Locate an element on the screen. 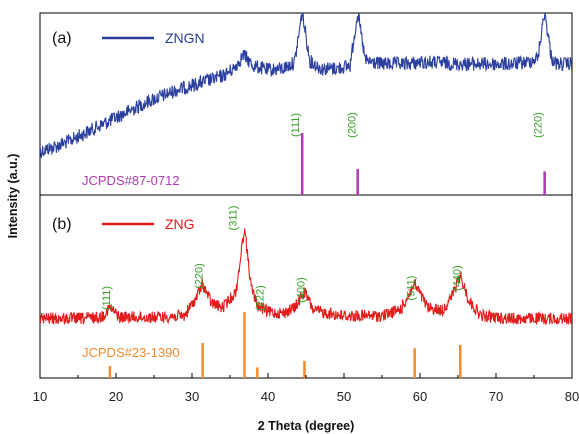  x-axis-title: 2 Theta (degree) is located at coordinates (306, 426).